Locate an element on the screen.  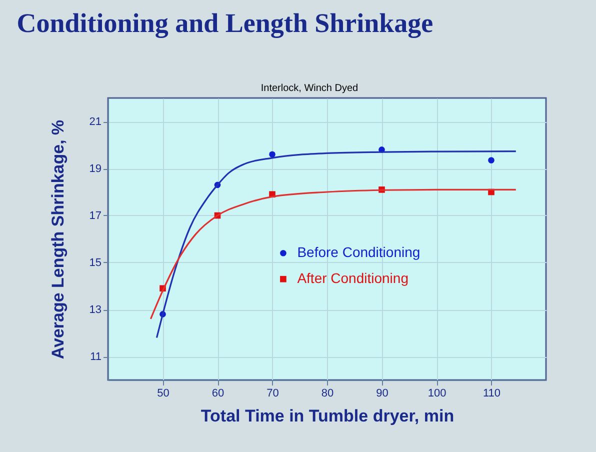
y-tick-label: 15 is located at coordinates (95, 263).